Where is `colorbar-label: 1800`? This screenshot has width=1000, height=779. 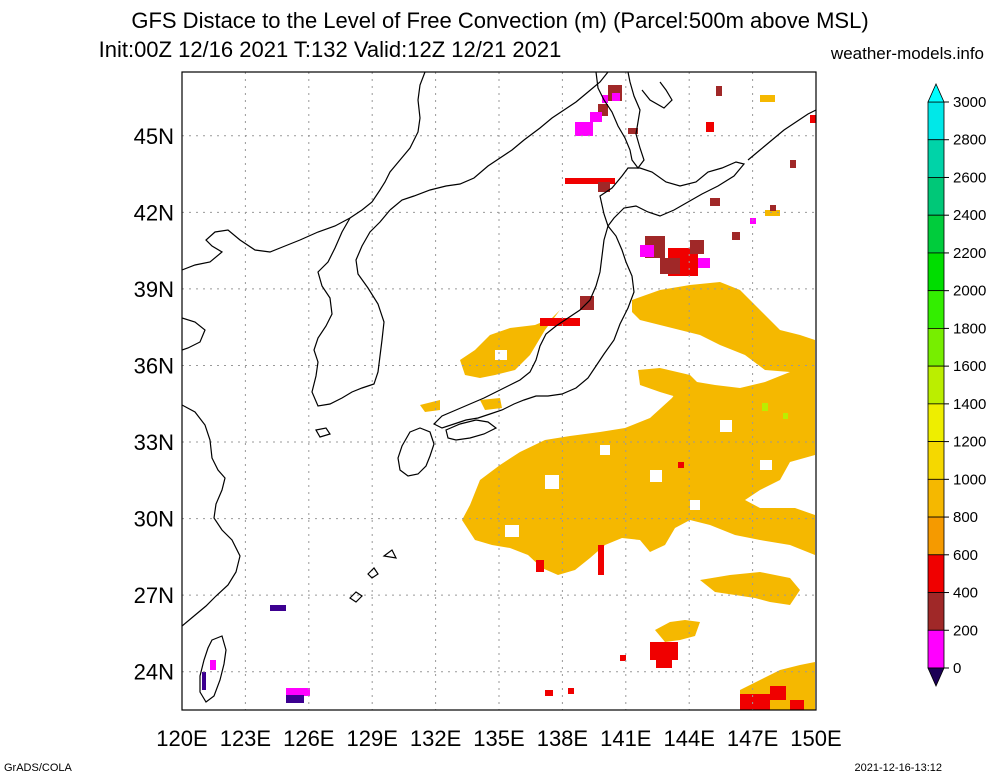 colorbar-label: 1800 is located at coordinates (969, 328).